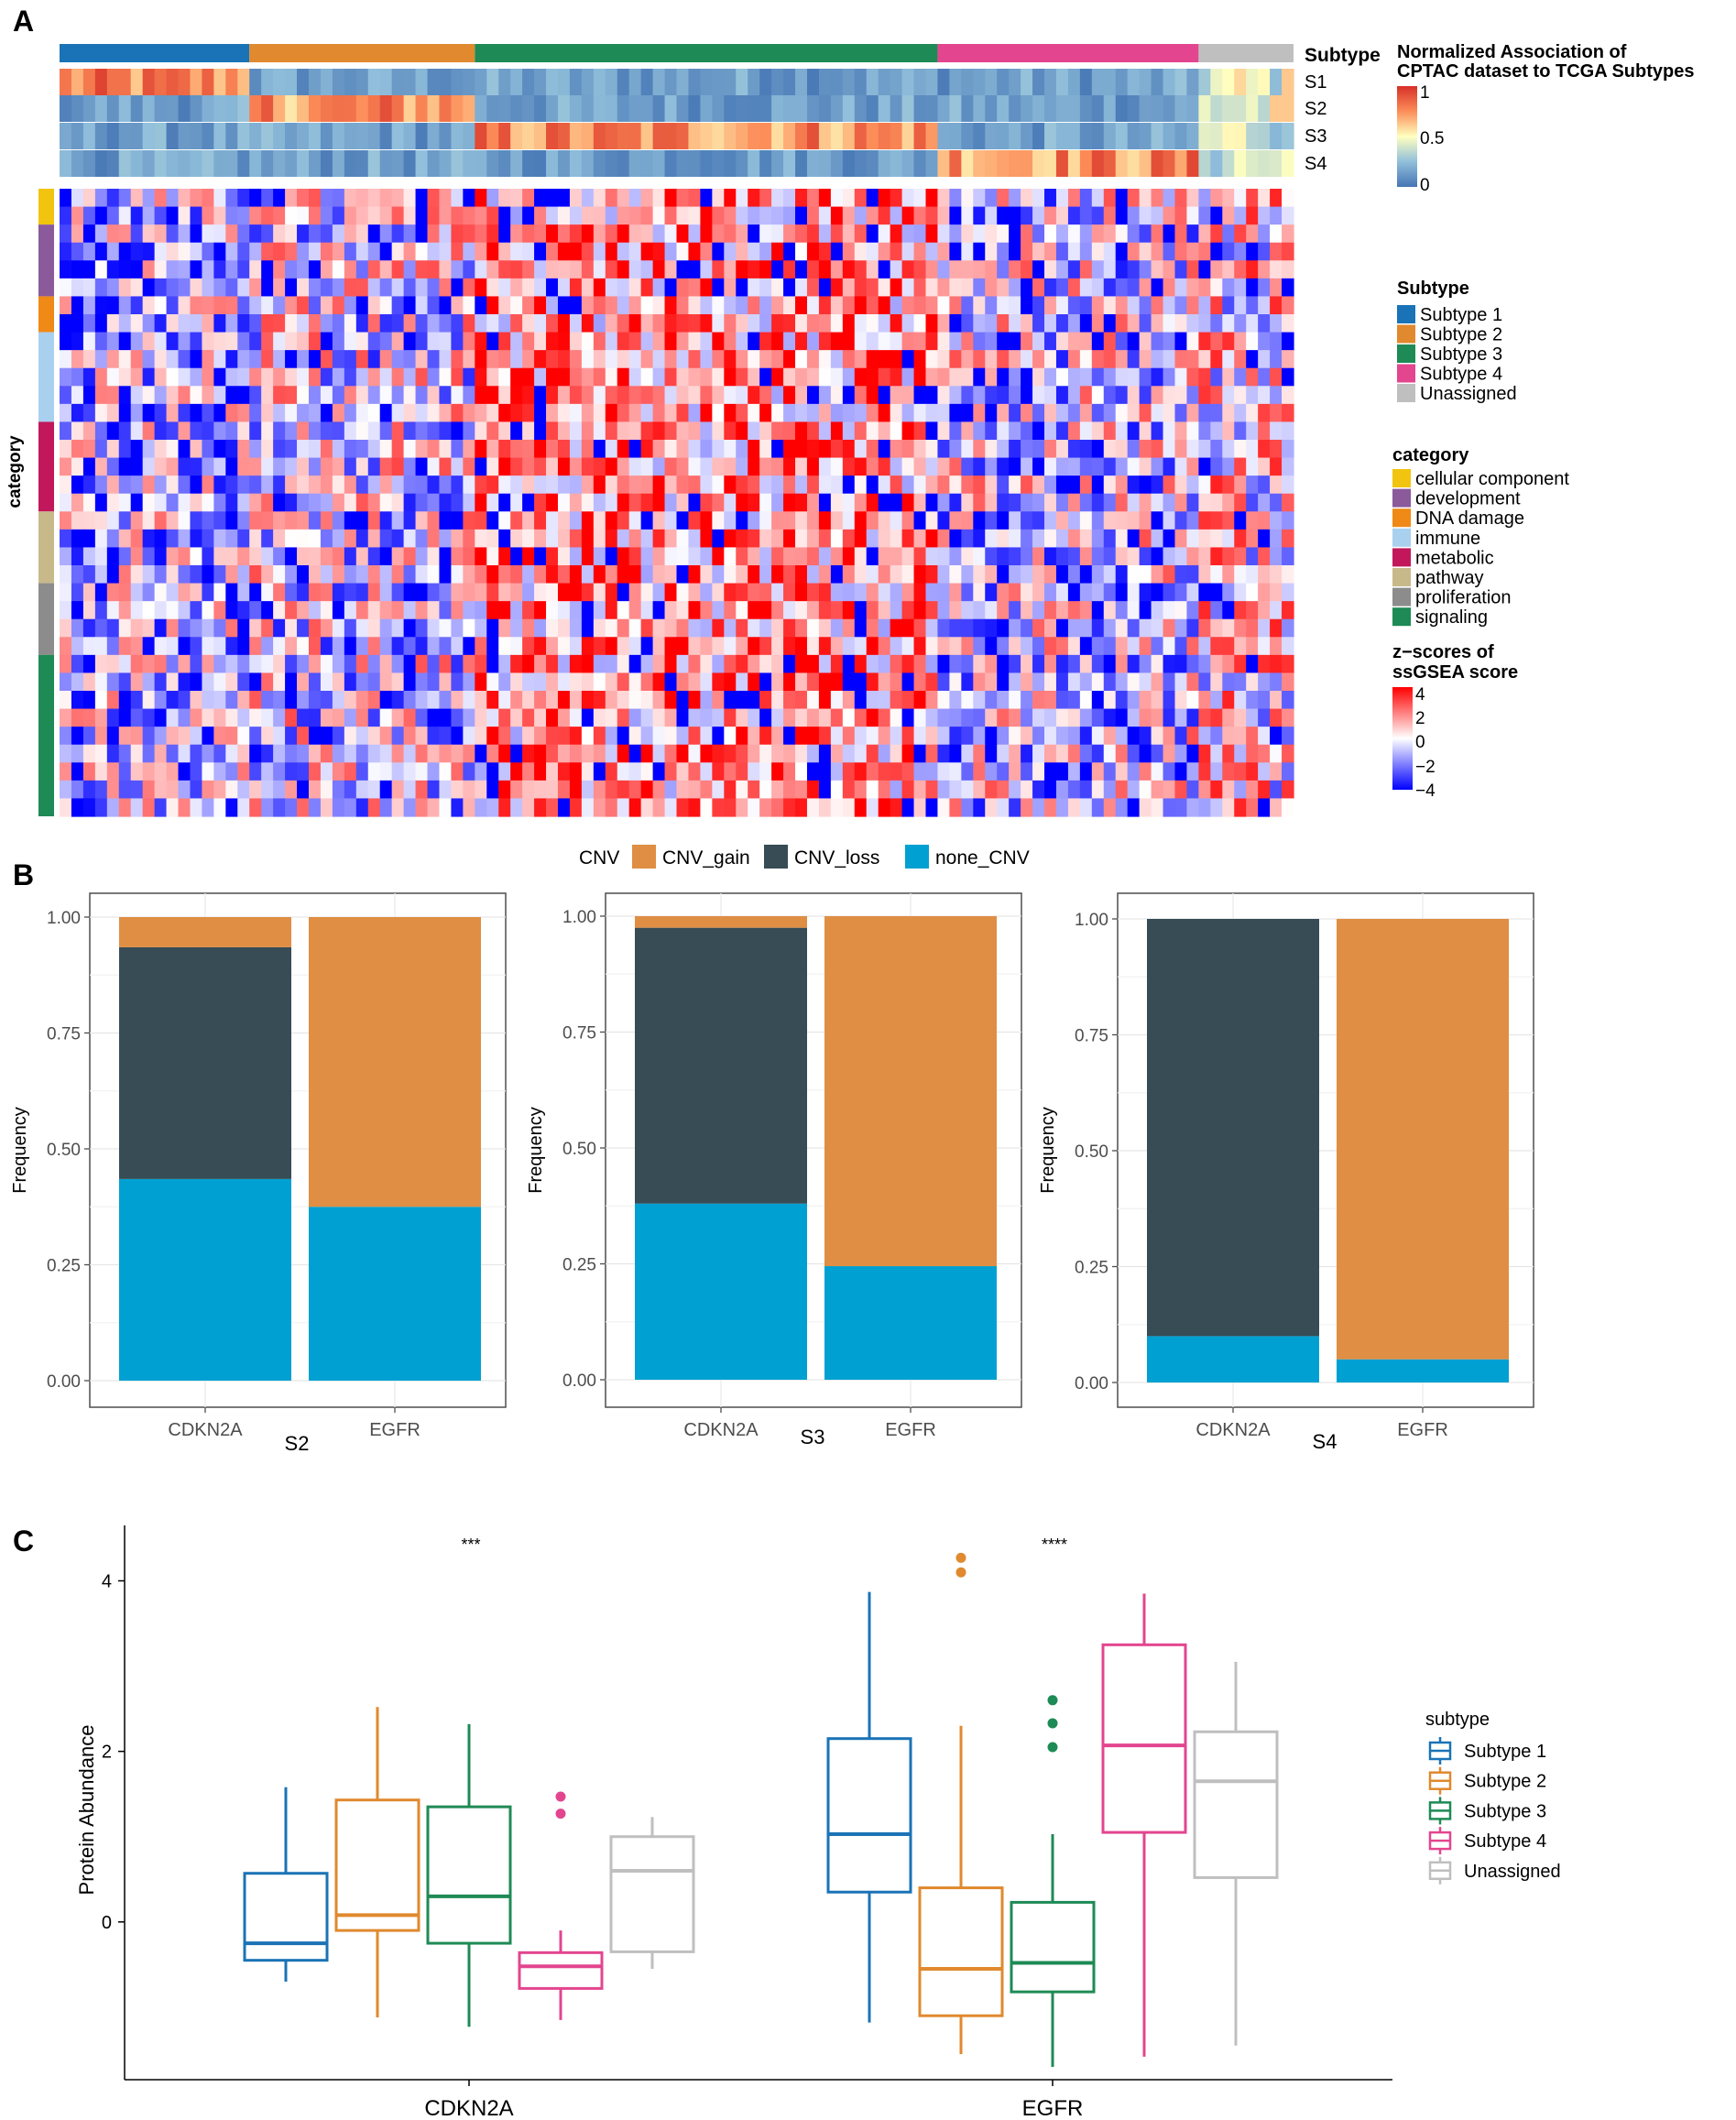 This screenshot has width=1736, height=2120. Describe the element at coordinates (23, 874) in the screenshot. I see `panel-b-label: B` at that location.